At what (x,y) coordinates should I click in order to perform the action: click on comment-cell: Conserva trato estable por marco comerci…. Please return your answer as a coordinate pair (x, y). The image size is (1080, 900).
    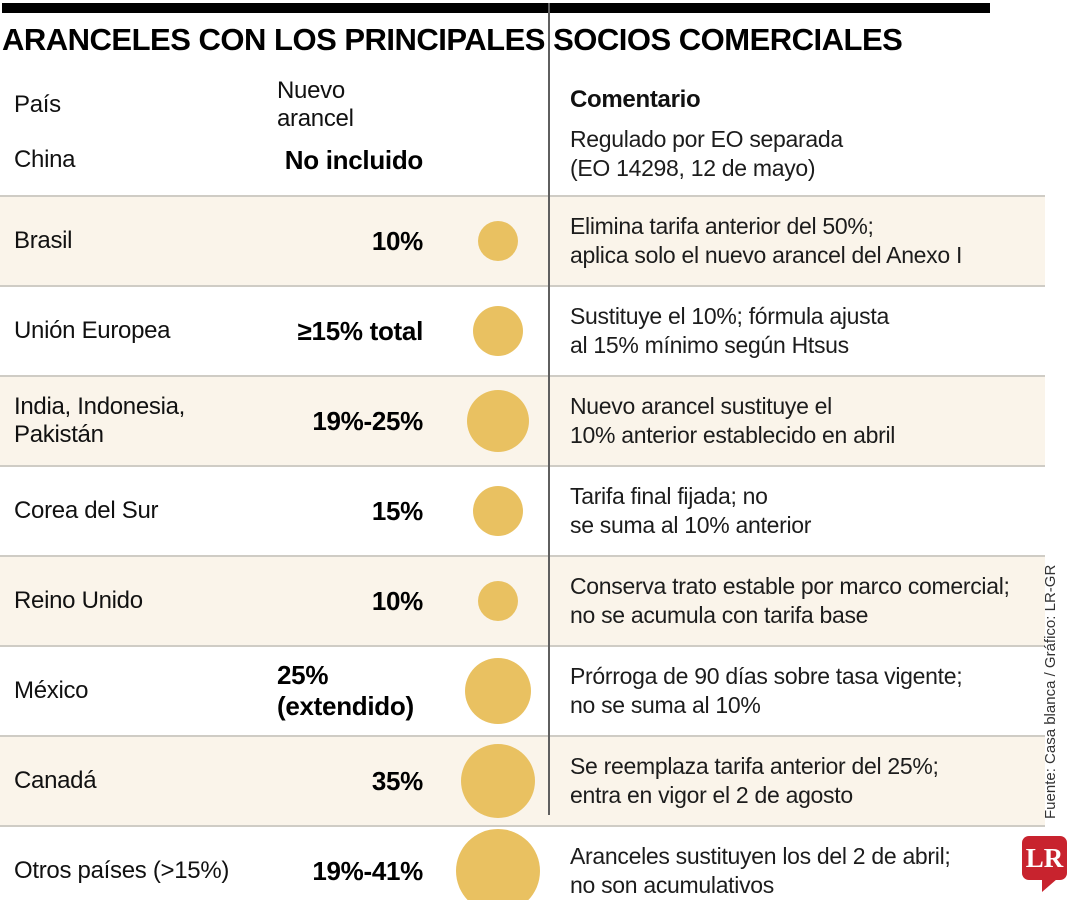
    Looking at the image, I should click on (797, 601).